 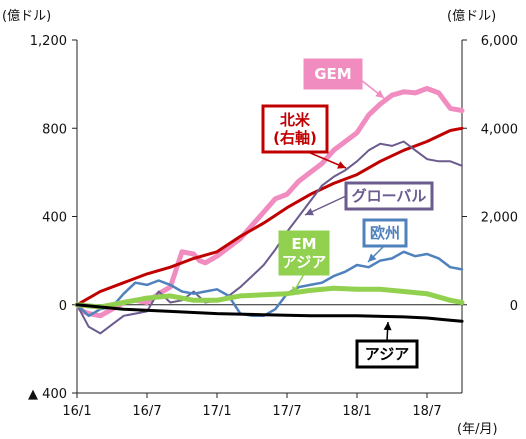 What do you see at coordinates (47, 394) in the screenshot?
I see `left-tick-label: ▲ 400` at bounding box center [47, 394].